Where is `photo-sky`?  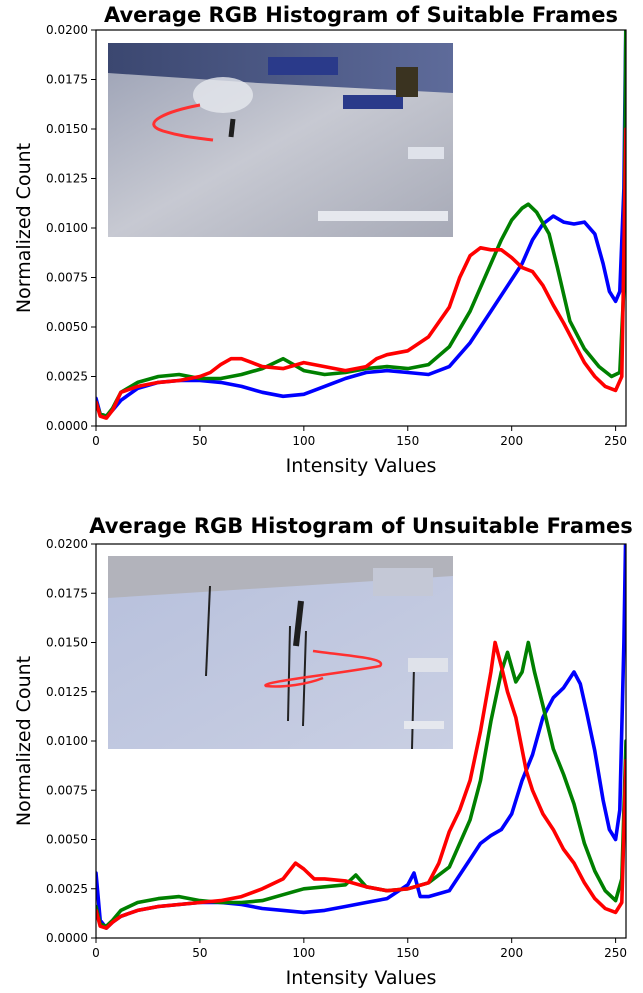 photo-sky is located at coordinates (280, 577).